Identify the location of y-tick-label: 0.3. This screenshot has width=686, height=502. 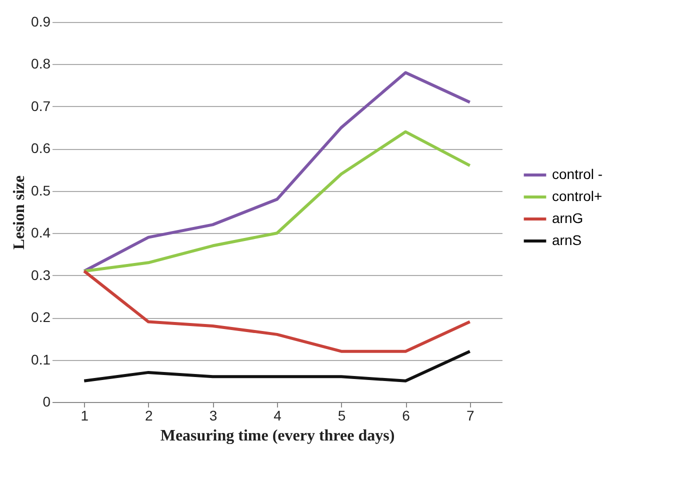
(41, 274).